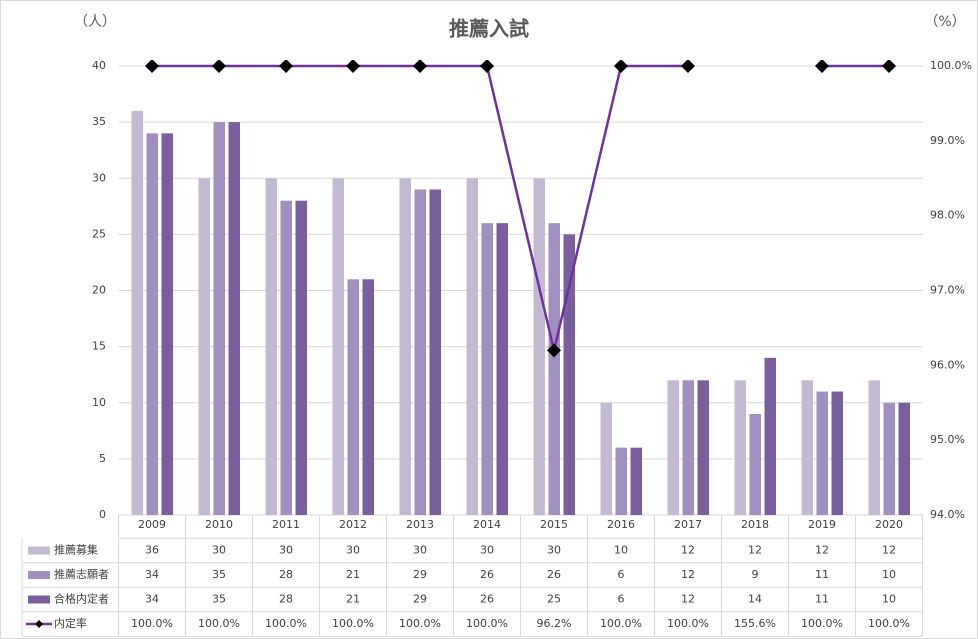  What do you see at coordinates (99, 65) in the screenshot?
I see `y-tick-label: 40` at bounding box center [99, 65].